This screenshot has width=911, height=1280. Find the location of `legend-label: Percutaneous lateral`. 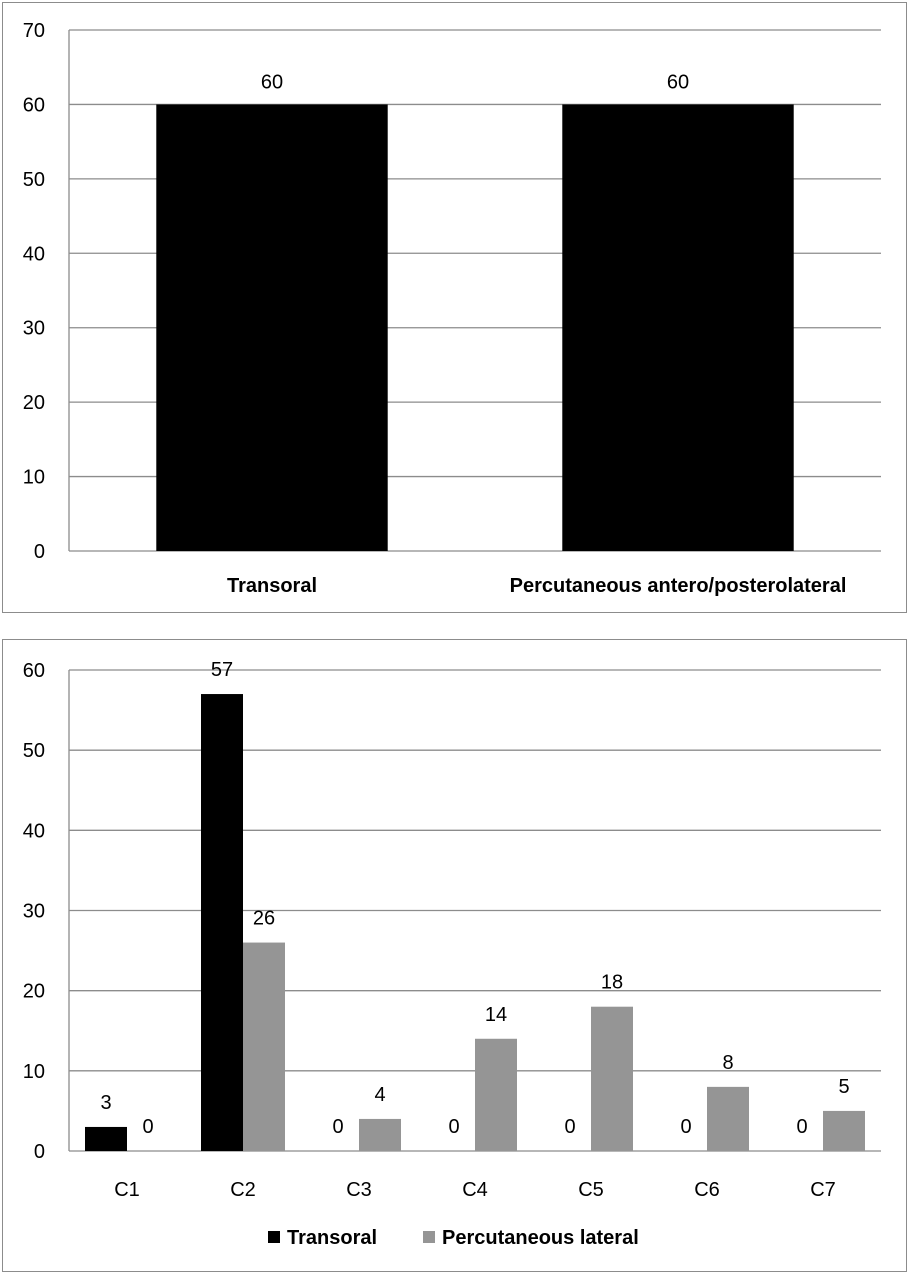

legend-label: Percutaneous lateral is located at coordinates (540, 1238).